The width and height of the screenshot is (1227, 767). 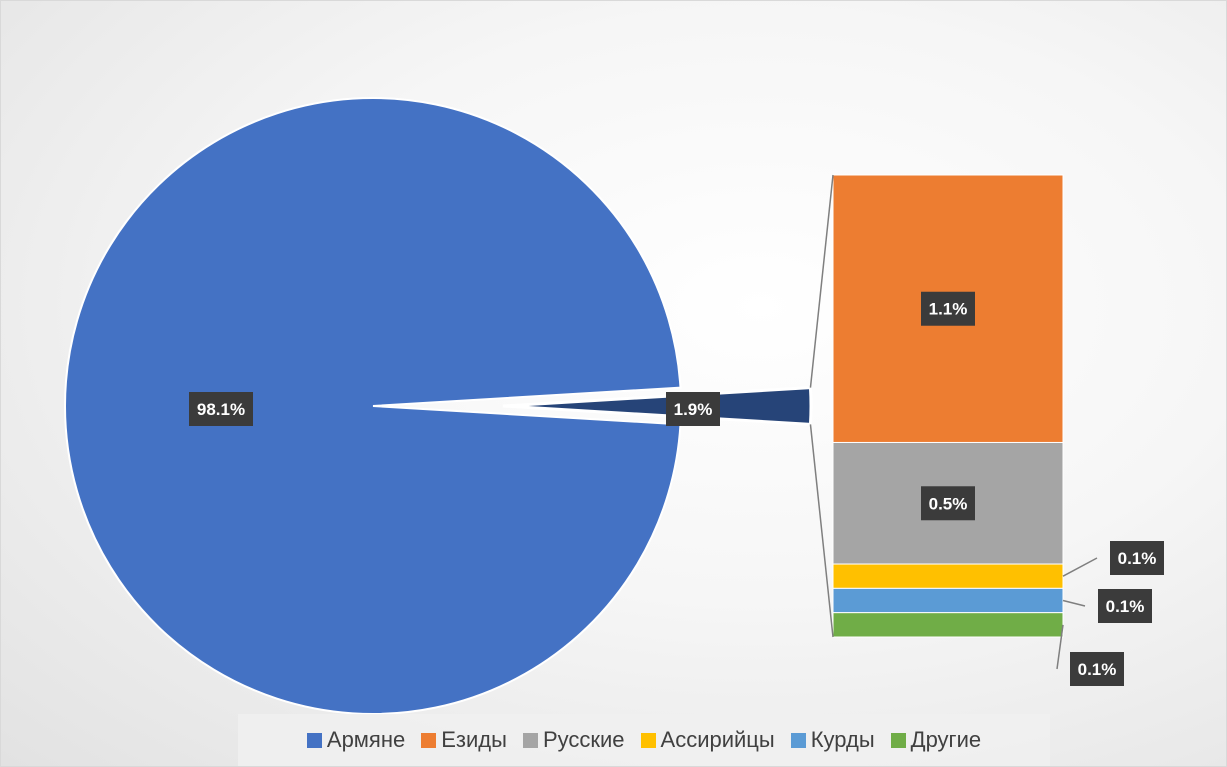 I want to click on legend-label: Русские, so click(x=583, y=739).